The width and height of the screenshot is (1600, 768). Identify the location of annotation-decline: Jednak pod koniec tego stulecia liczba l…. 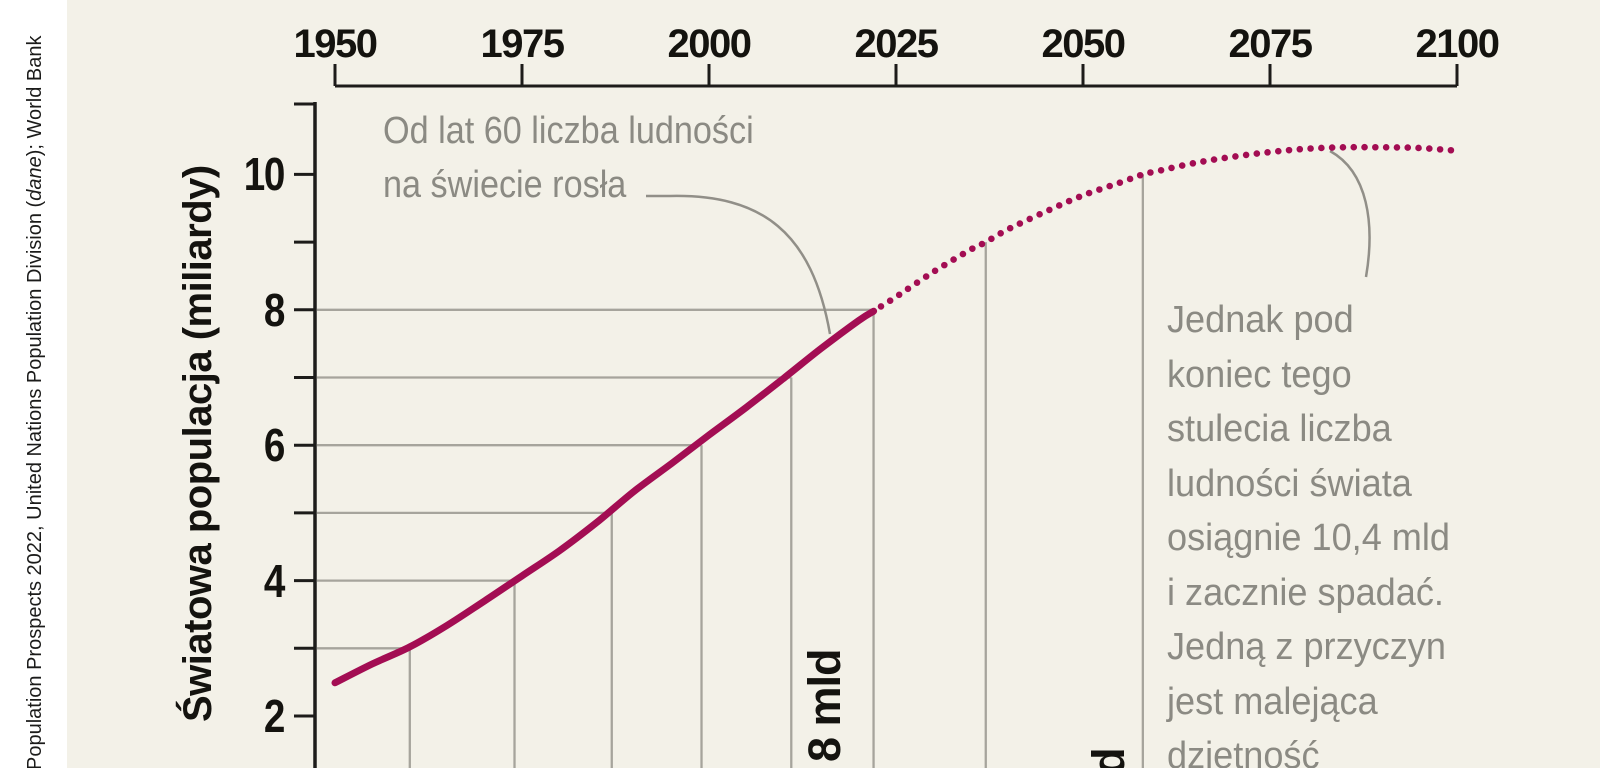
(1316, 530).